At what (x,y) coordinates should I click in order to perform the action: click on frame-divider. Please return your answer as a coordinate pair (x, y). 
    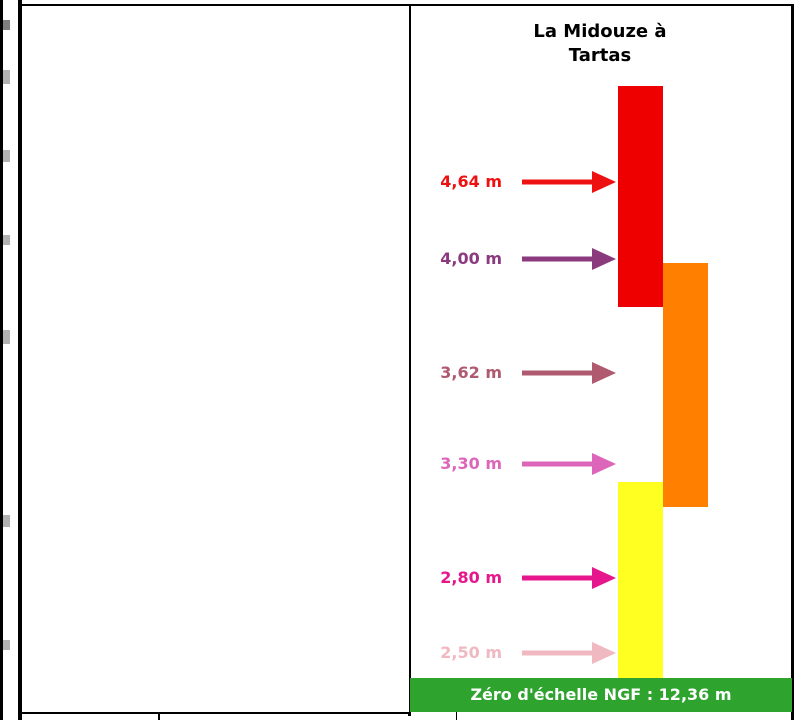
    Looking at the image, I should click on (409, 360).